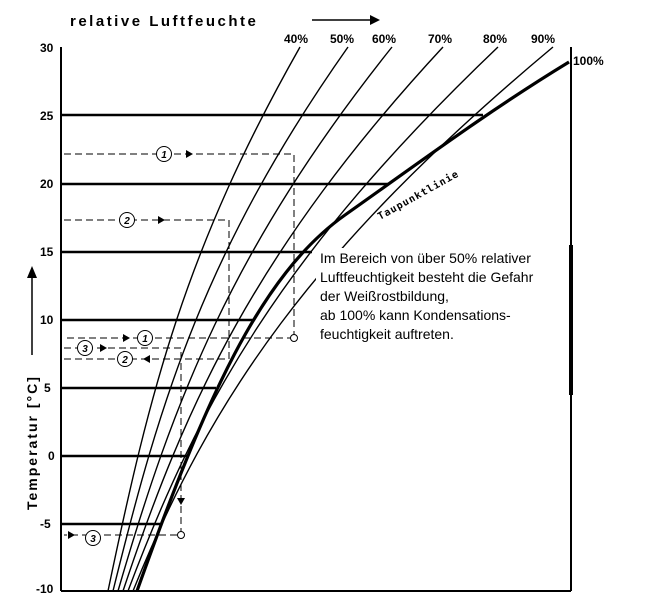 Image resolution: width=650 pixels, height=609 pixels. Describe the element at coordinates (179, 245) in the screenshot. I see `example-1-path` at that location.